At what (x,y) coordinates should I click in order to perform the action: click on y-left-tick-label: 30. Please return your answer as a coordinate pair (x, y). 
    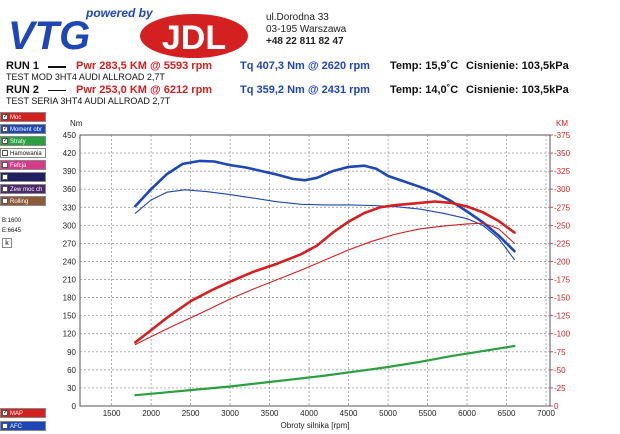
    Looking at the image, I should click on (71, 388).